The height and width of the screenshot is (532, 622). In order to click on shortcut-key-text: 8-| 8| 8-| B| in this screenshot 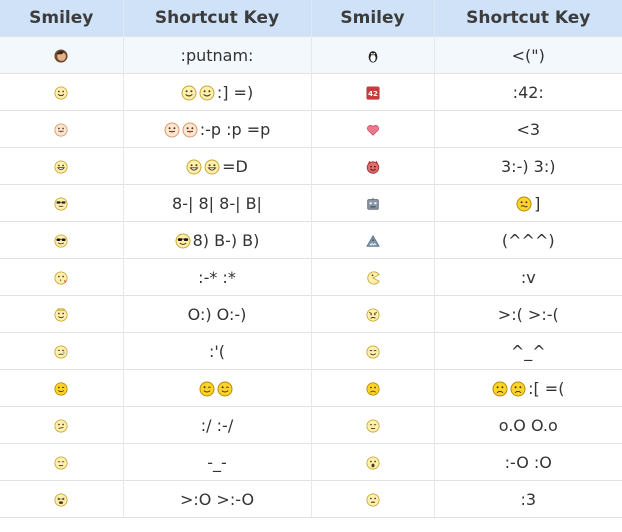, I will do `click(217, 203)`.